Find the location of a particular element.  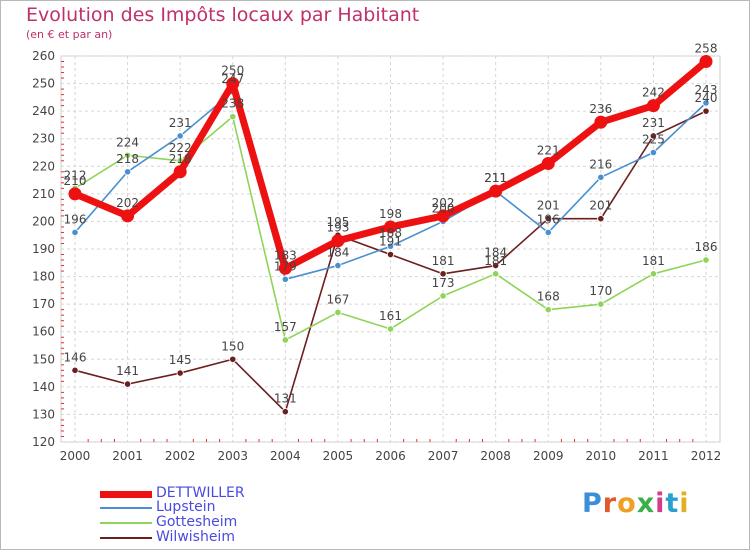

x-tick-label: 2002 is located at coordinates (180, 456).